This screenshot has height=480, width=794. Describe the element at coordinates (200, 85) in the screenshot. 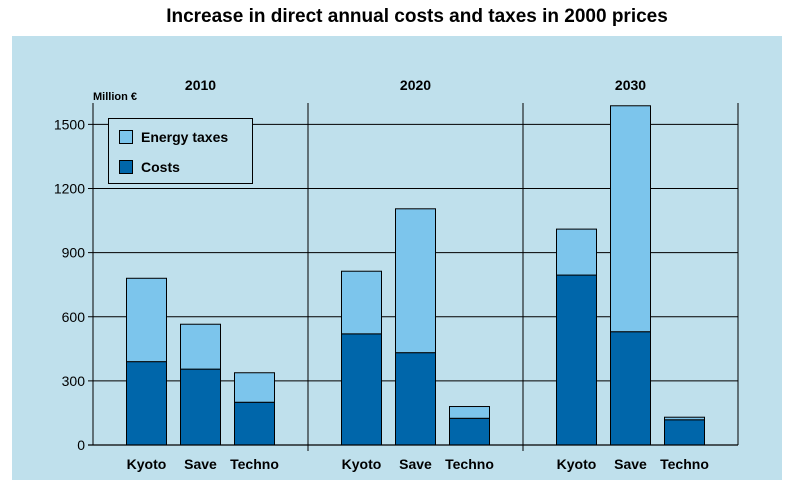

I see `group-label-2010: 2010` at that location.